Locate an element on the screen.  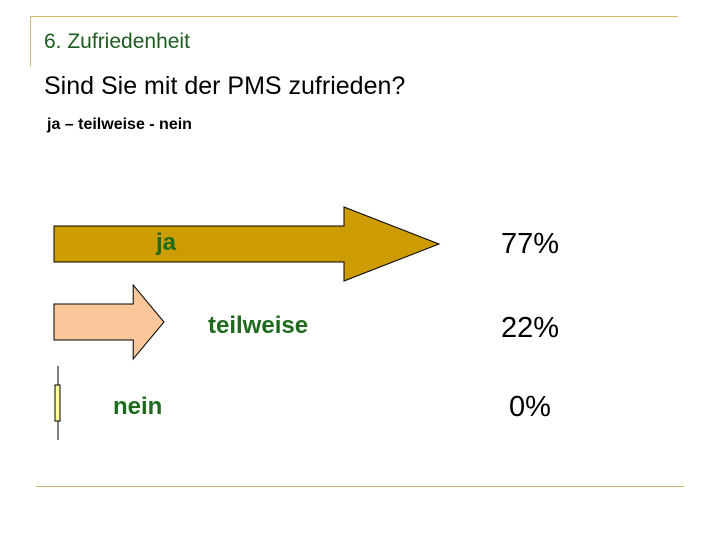
question-heading: Sind Sie mit der PMS zufrieden? is located at coordinates (225, 86).